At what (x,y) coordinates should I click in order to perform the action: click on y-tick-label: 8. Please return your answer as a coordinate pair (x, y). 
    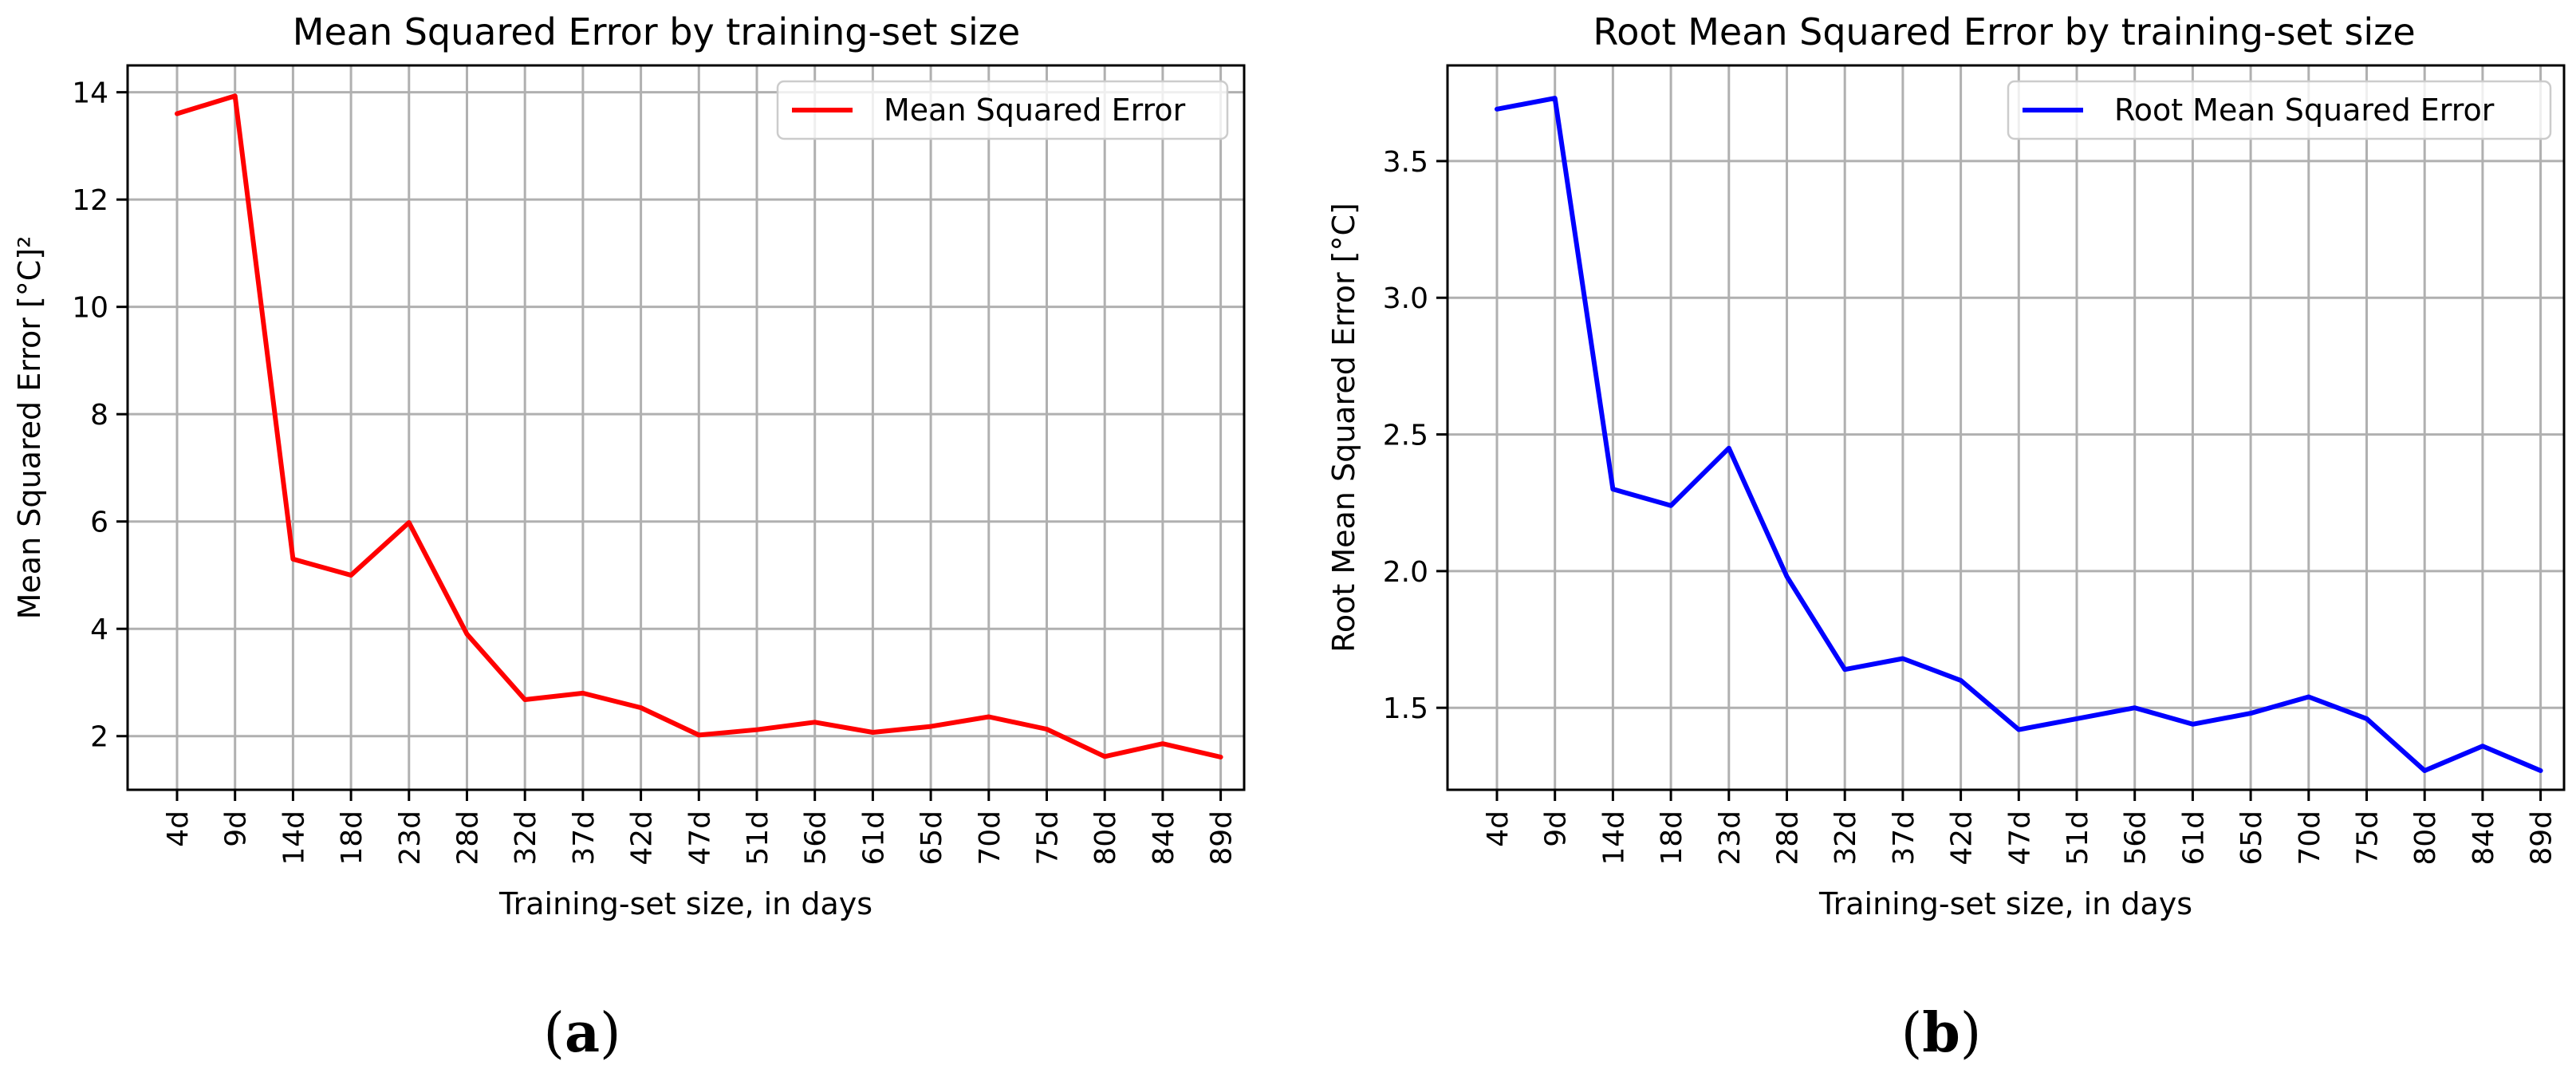
    Looking at the image, I should click on (99, 415).